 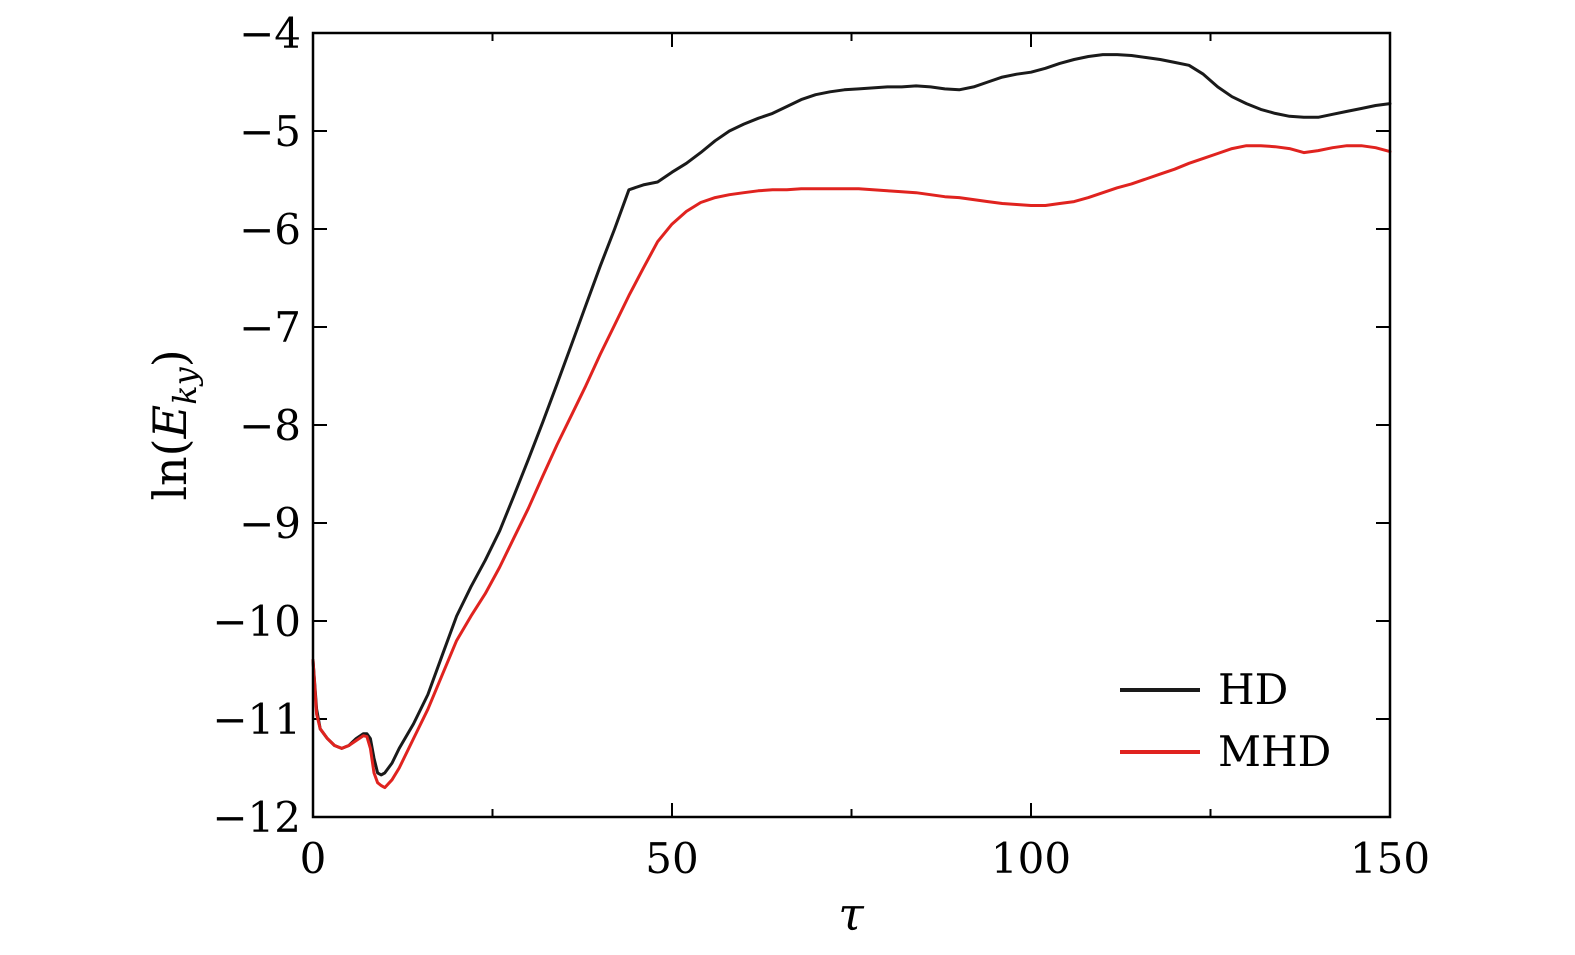 What do you see at coordinates (185, 385) in the screenshot?
I see `y-axis-label-subscript: ky` at bounding box center [185, 385].